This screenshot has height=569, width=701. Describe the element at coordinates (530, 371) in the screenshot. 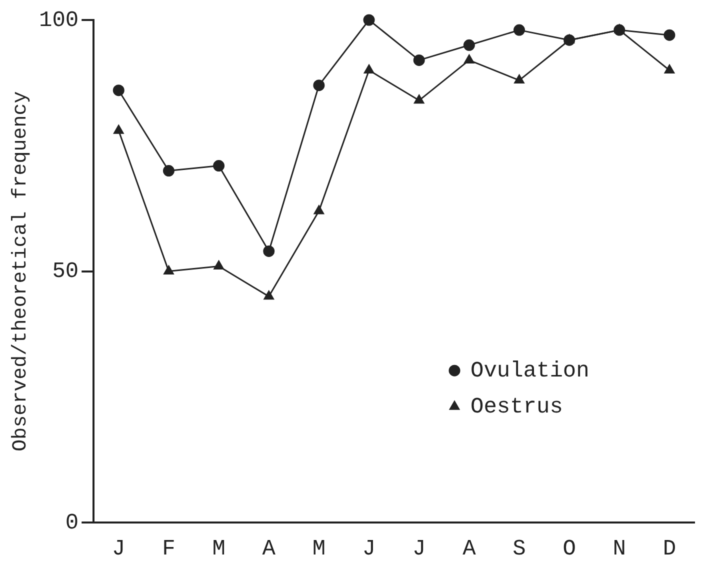

I see `legend-label: Ovulation` at that location.